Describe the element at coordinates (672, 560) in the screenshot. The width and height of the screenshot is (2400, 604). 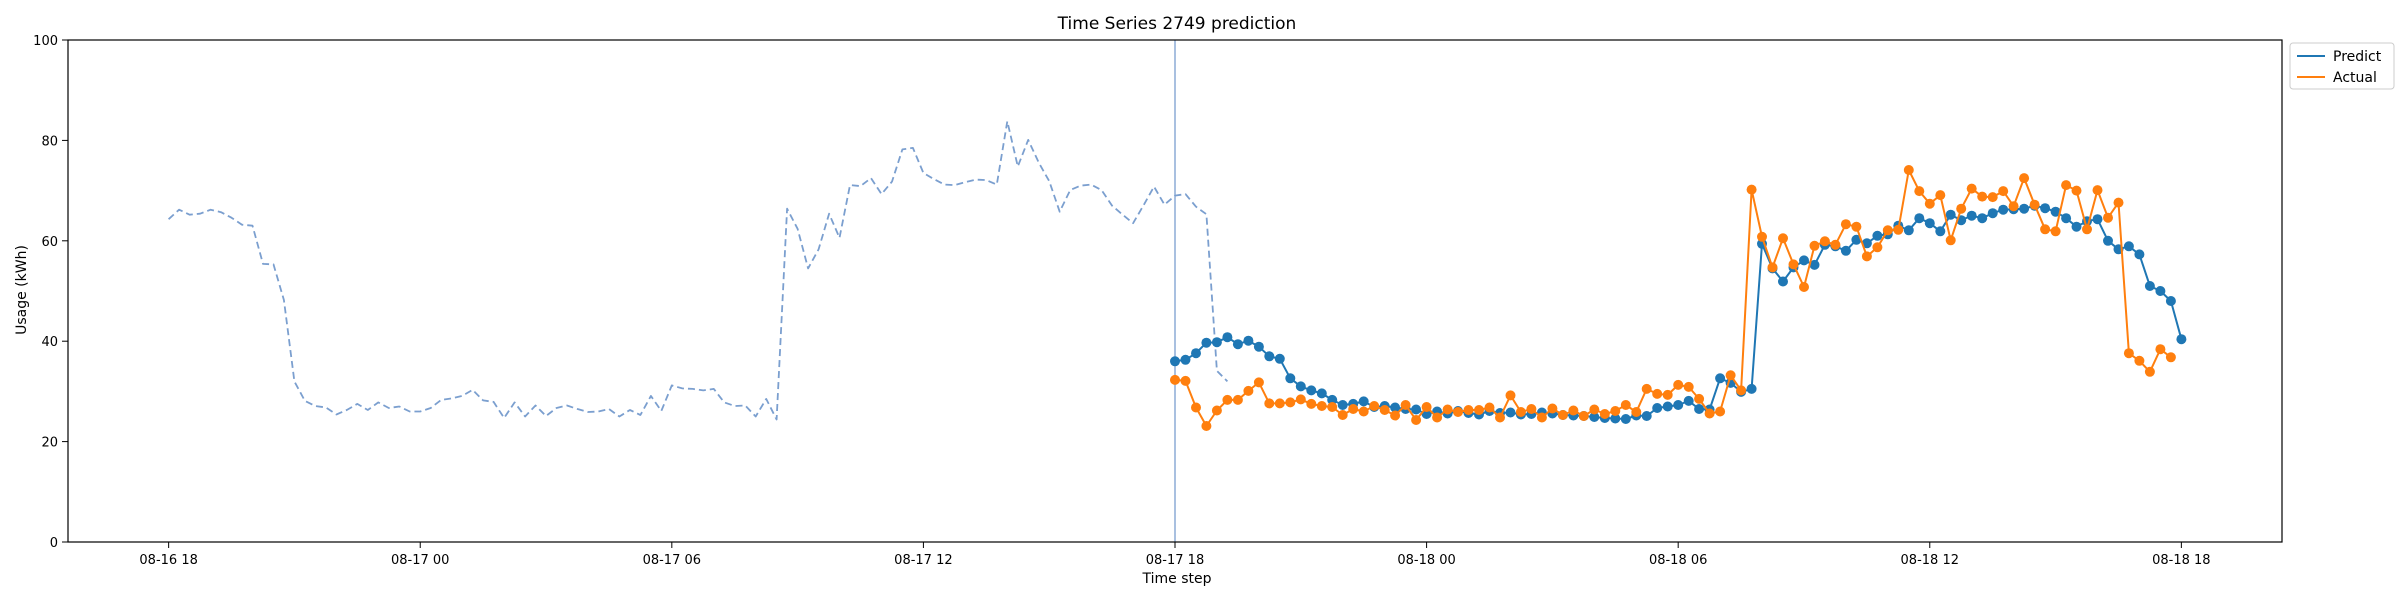
I see `x-tick-label: 08-17 06` at that location.